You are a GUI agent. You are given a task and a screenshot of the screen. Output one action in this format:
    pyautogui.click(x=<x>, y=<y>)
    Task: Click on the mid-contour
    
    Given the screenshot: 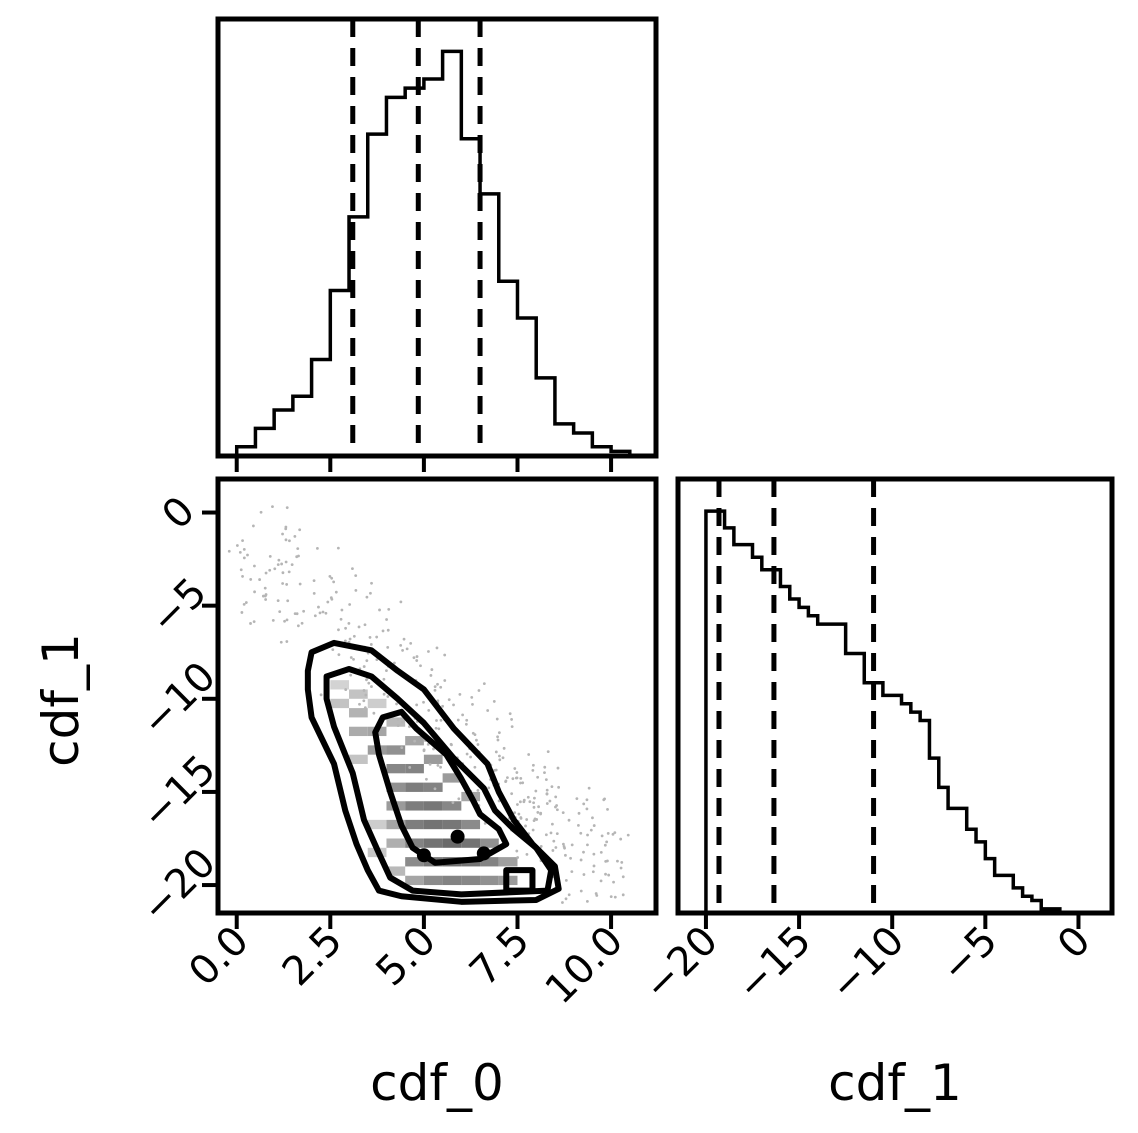 What is the action you would take?
    pyautogui.click(x=439, y=781)
    